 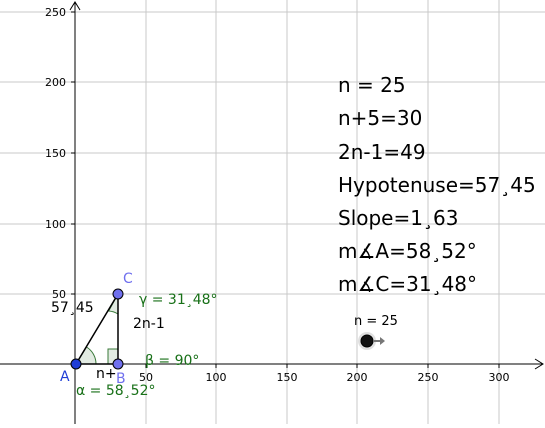 What do you see at coordinates (539, 364) in the screenshot?
I see `x-axis-arrow-icon` at bounding box center [539, 364].